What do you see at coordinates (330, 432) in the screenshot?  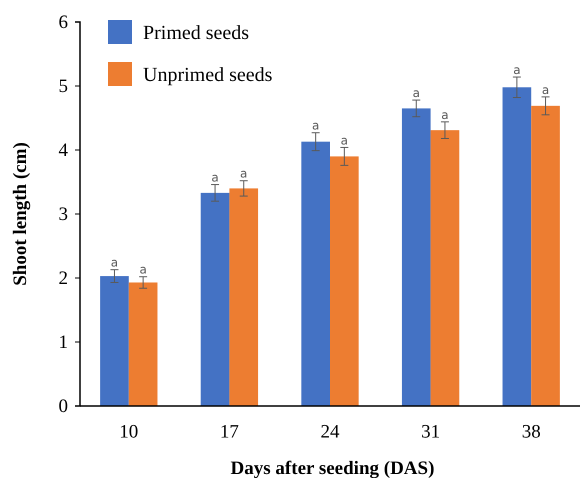 I see `x-tick-label: 24` at bounding box center [330, 432].